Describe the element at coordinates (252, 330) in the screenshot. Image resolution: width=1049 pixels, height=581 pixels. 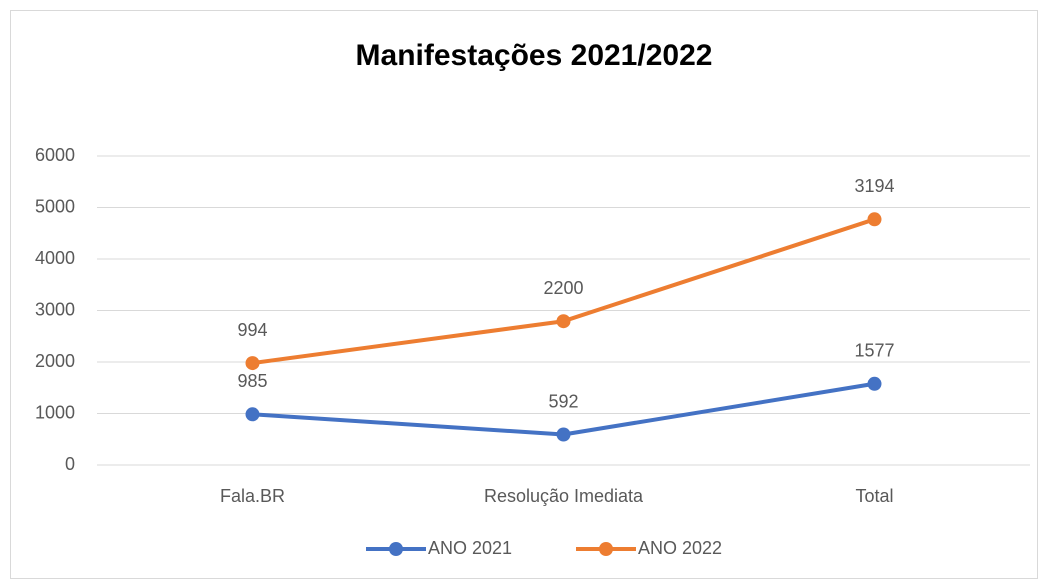
I see `data-label: 994` at that location.